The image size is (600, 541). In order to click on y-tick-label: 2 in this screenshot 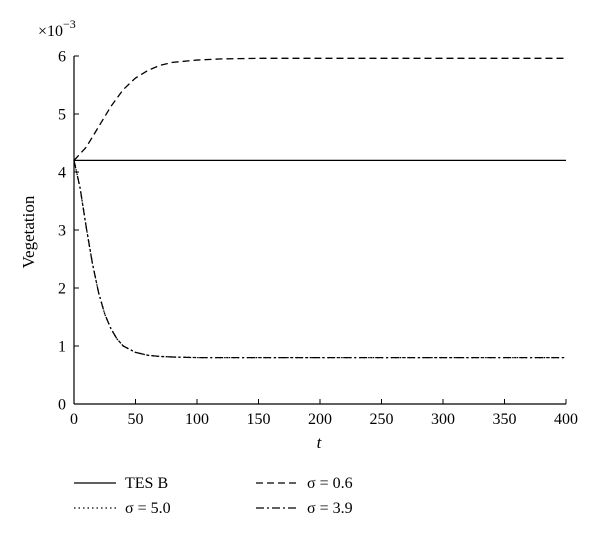, I will do `click(62, 289)`.